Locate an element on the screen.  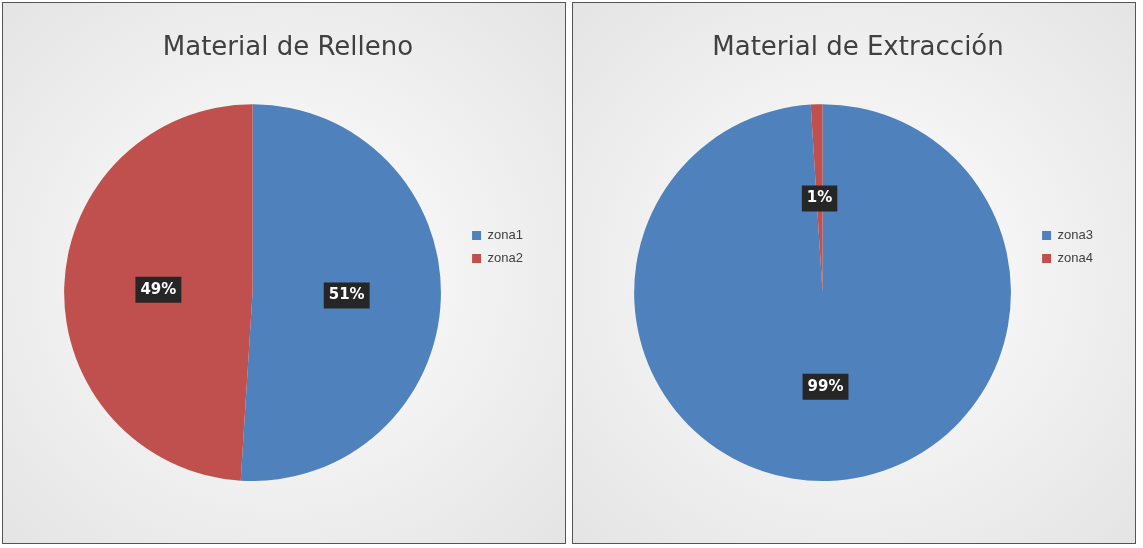
legend-label: zona3 is located at coordinates (1075, 235).